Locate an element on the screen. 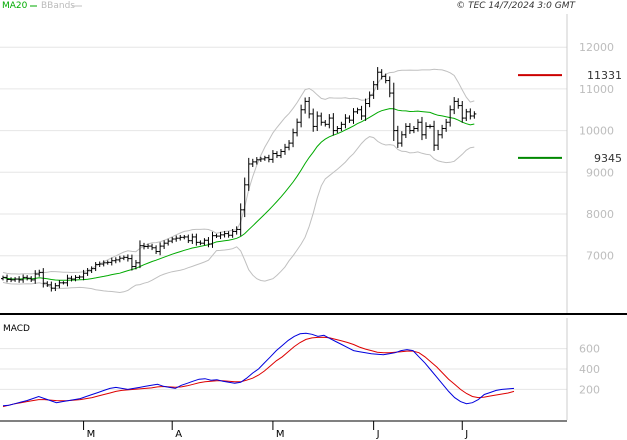 Image resolution: width=627 pixels, height=440 pixels. ma20-legend-label: MA20 is located at coordinates (15, 6).